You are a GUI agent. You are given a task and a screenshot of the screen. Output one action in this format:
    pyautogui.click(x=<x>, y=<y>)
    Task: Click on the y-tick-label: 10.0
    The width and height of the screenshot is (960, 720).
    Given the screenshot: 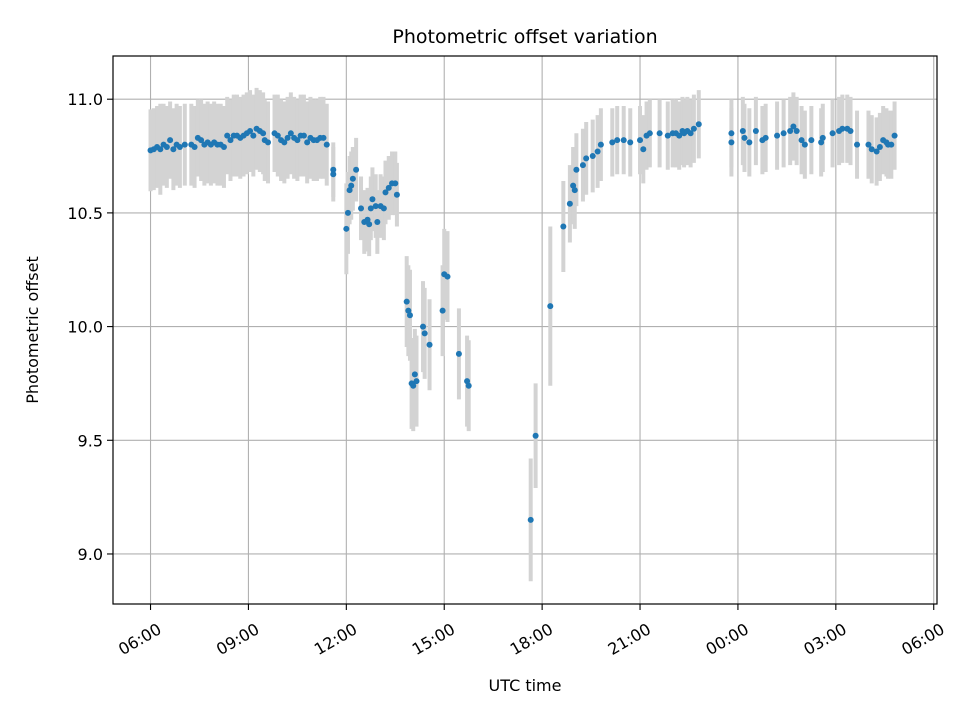 What is the action you would take?
    pyautogui.click(x=85, y=327)
    